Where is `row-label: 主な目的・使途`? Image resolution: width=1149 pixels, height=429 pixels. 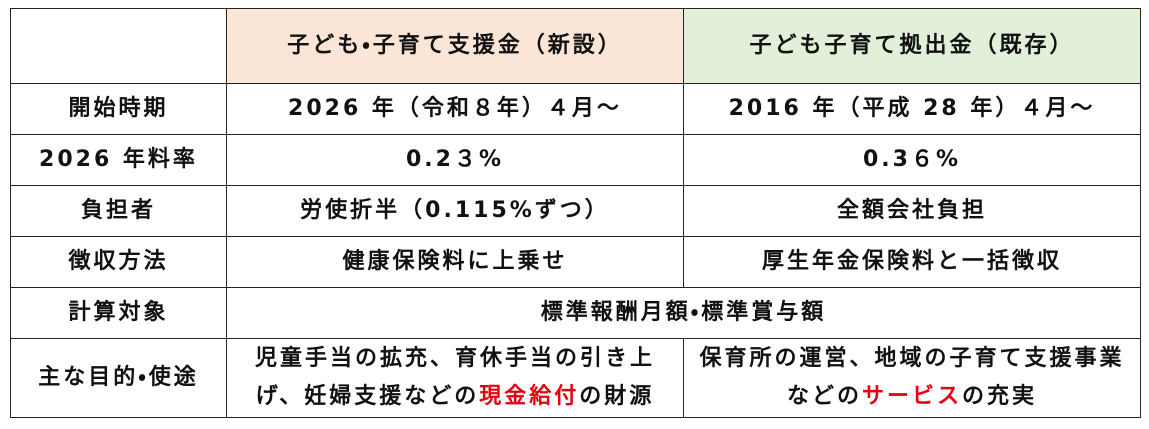
row-label: 主な目的・使途 is located at coordinates (118, 378).